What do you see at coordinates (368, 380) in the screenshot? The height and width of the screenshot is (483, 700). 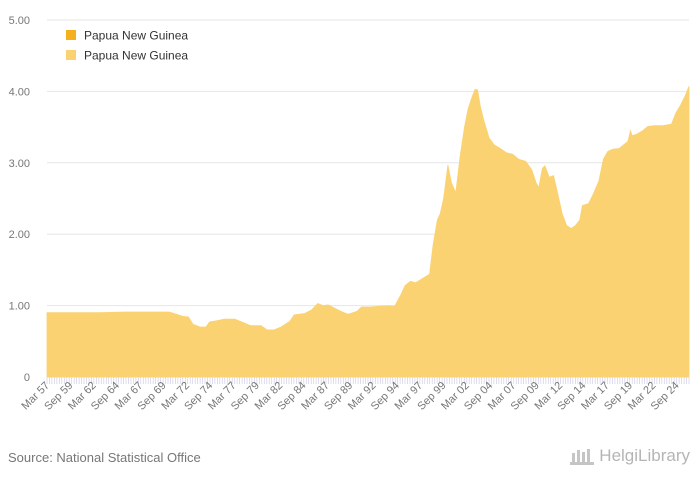 I see `x-axis-ticks` at bounding box center [368, 380].